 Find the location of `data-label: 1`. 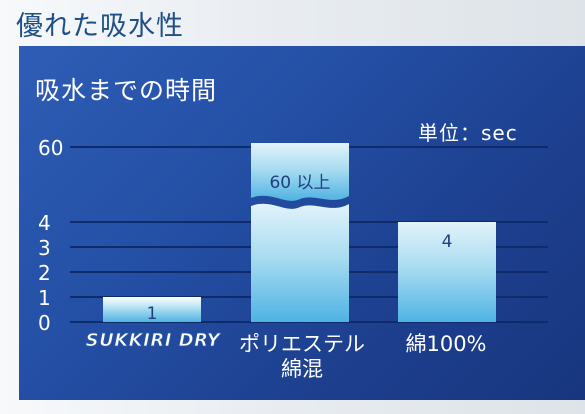

data-label: 1 is located at coordinates (152, 314).